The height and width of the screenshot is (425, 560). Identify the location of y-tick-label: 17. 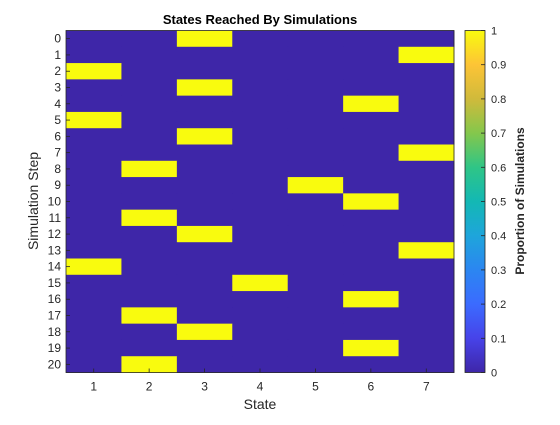
(55, 316).